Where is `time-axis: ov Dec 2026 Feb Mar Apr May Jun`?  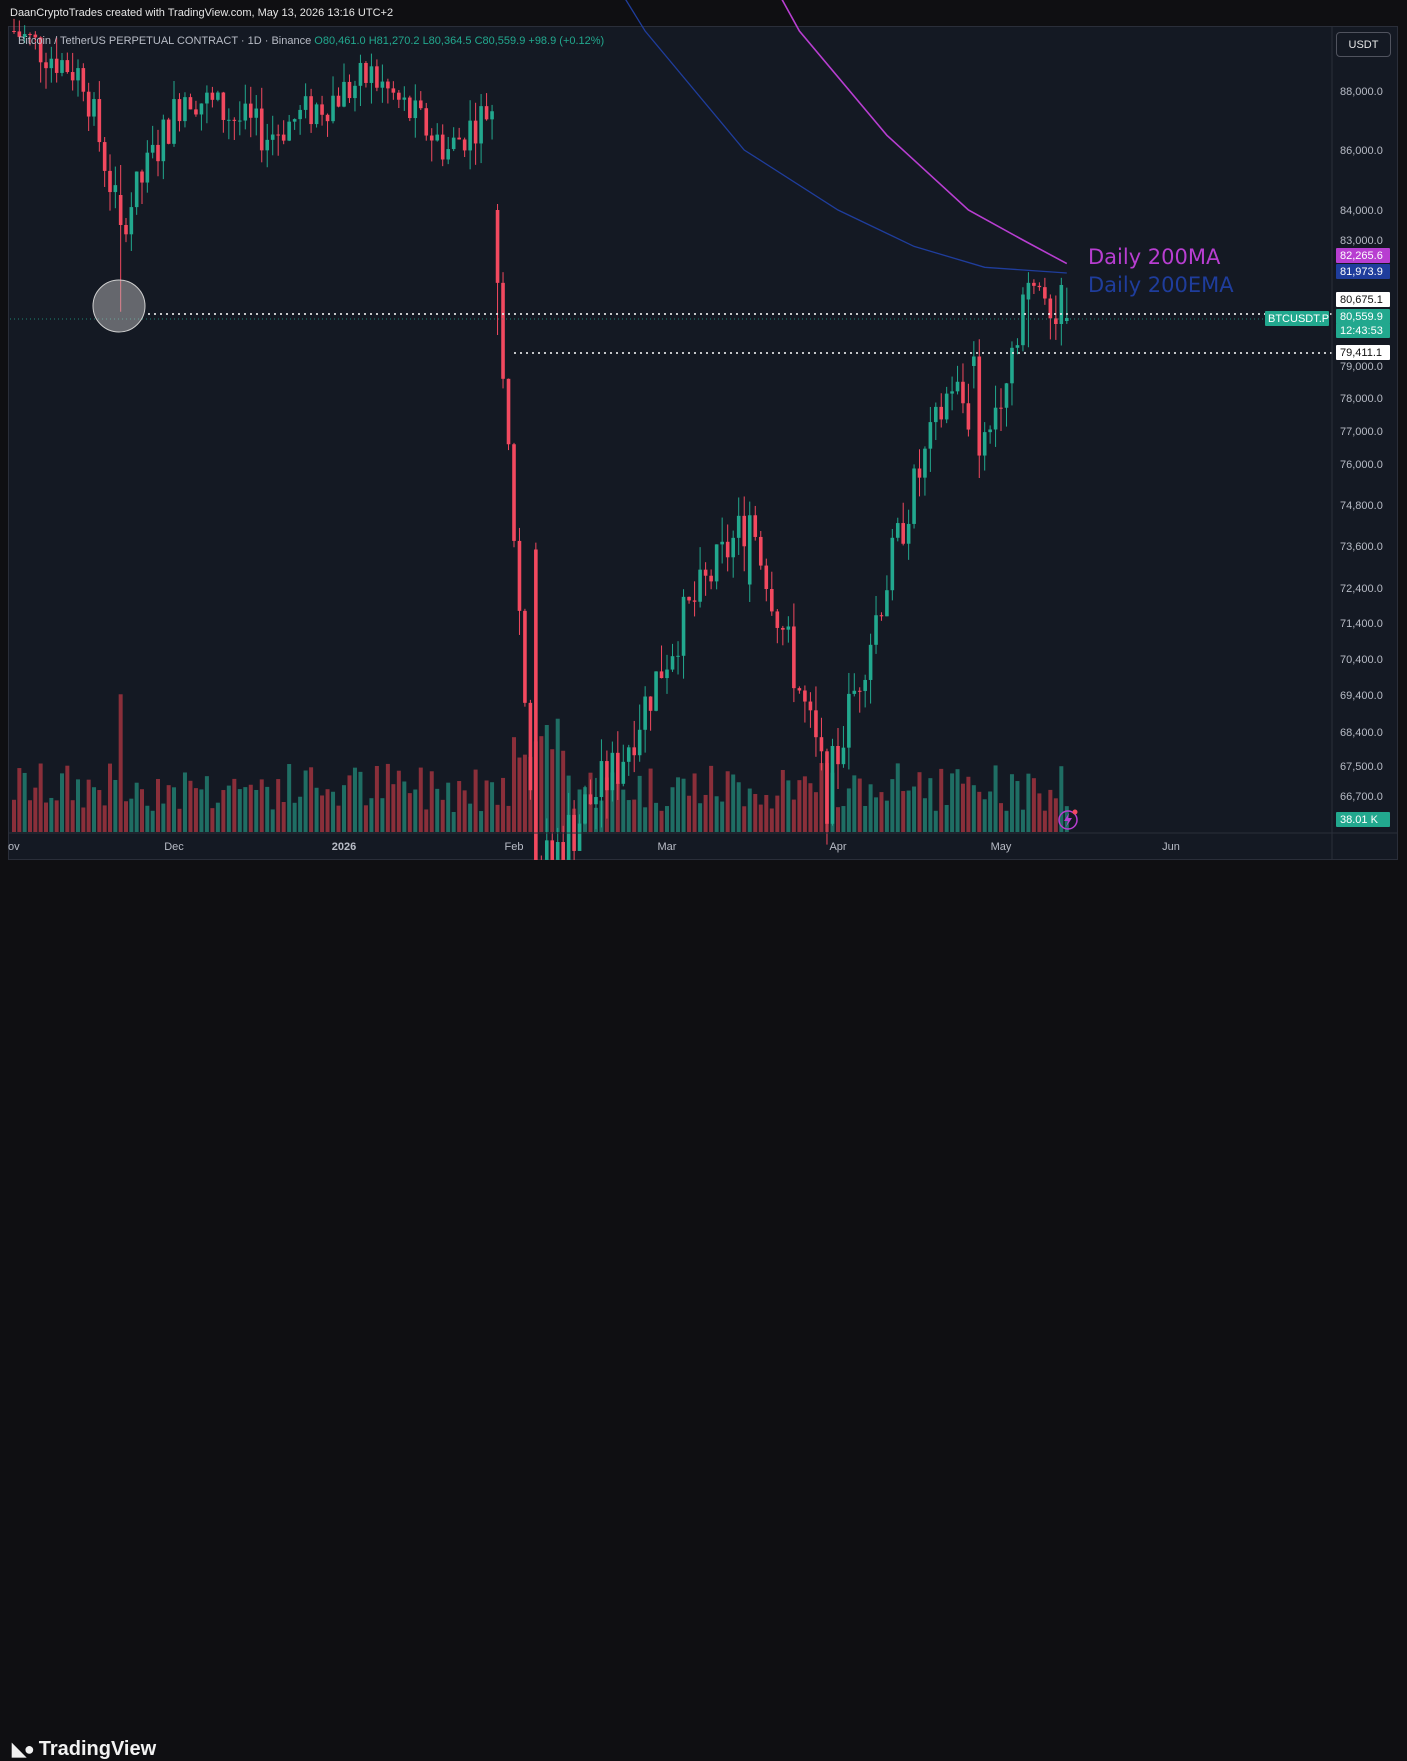
time-axis: ov Dec 2026 Feb Mar Apr May Jun is located at coordinates (594, 847).